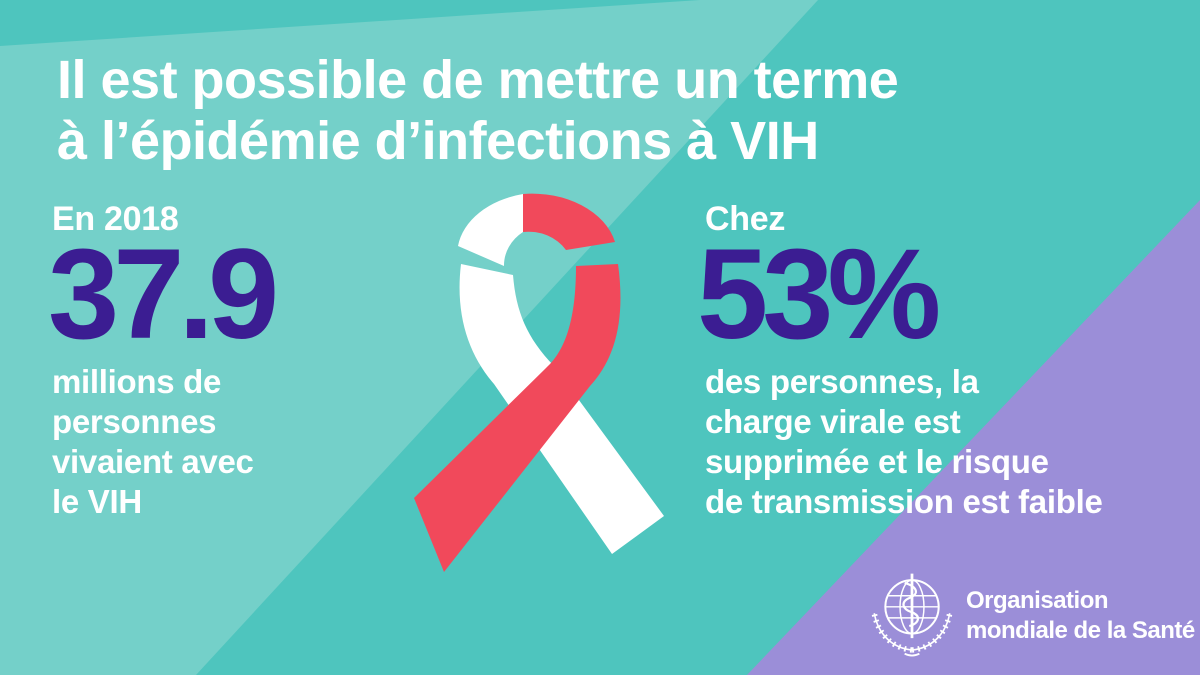 Image resolution: width=1200 pixels, height=675 pixels. I want to click on who-org-name-line-2: mondiale de la Santé, so click(1080, 630).